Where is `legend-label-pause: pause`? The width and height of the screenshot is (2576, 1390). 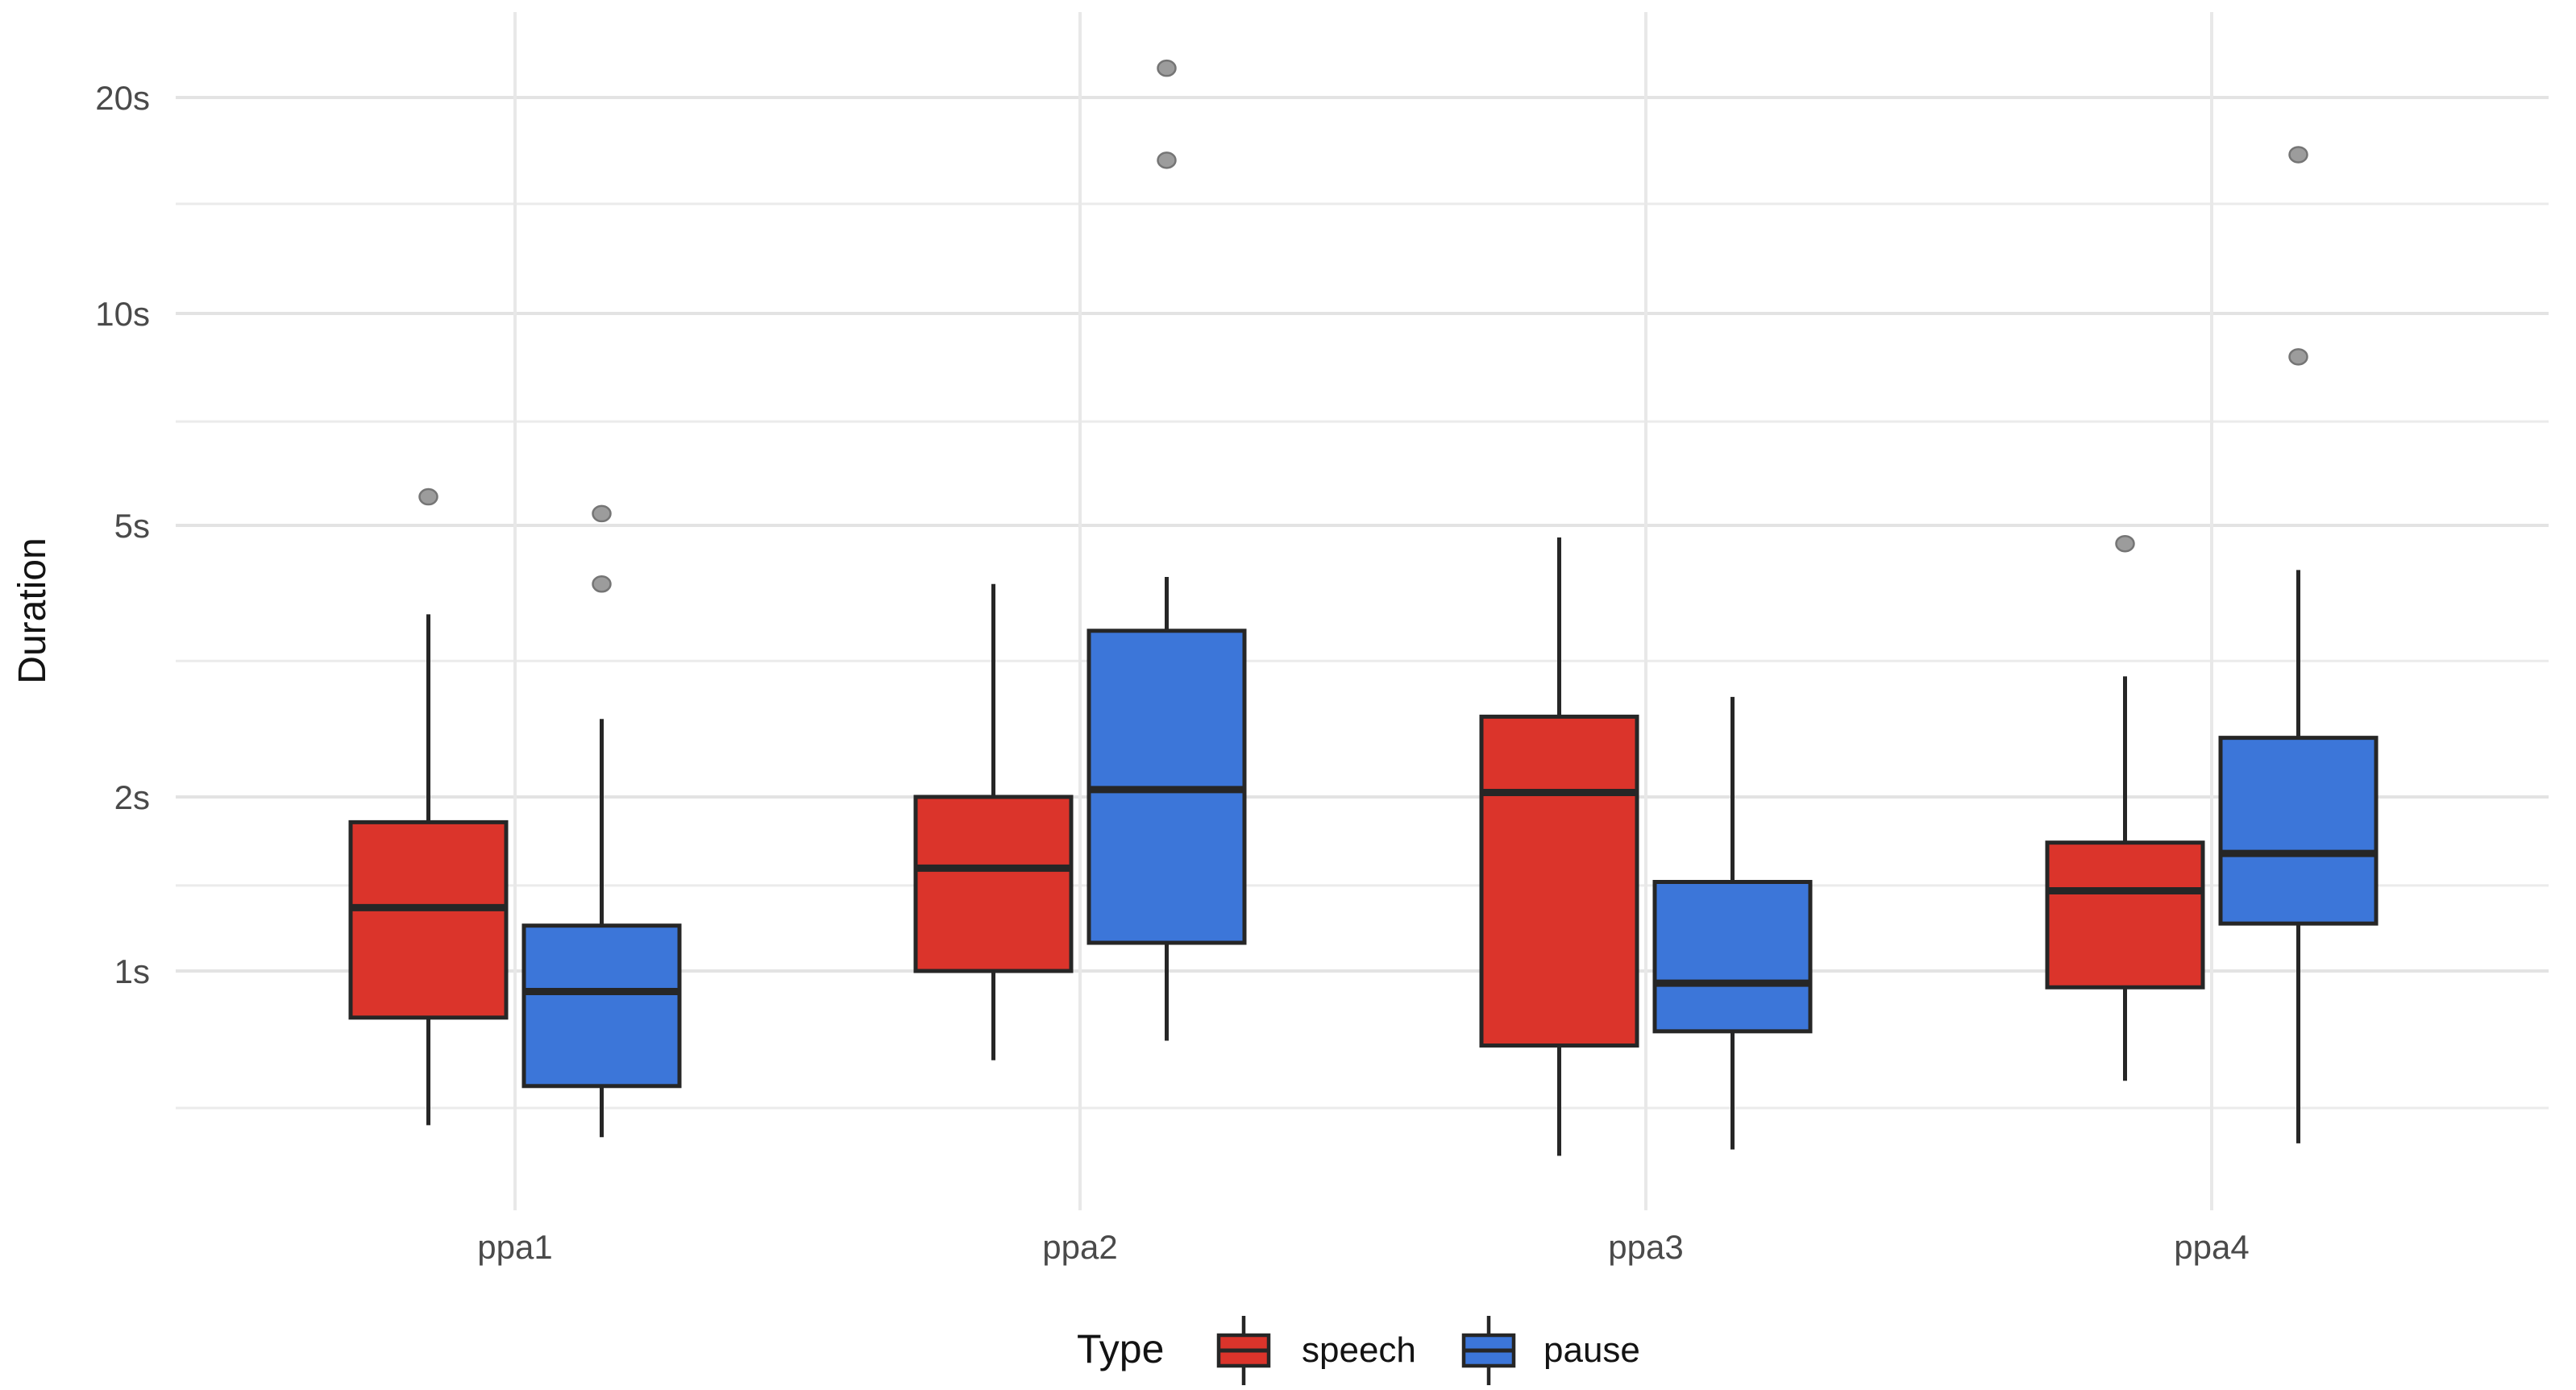
legend-label-pause: pause is located at coordinates (1592, 1350).